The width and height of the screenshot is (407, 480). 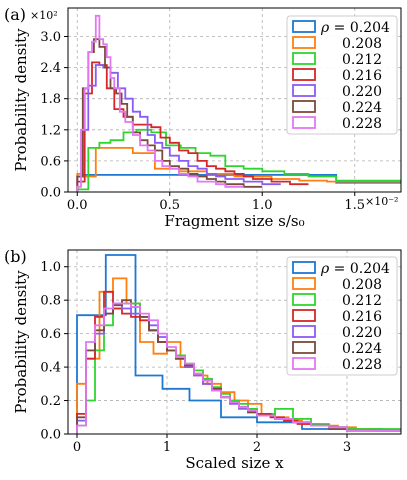 I want to click on y-tick-label: 1.2, so click(x=50, y=130).